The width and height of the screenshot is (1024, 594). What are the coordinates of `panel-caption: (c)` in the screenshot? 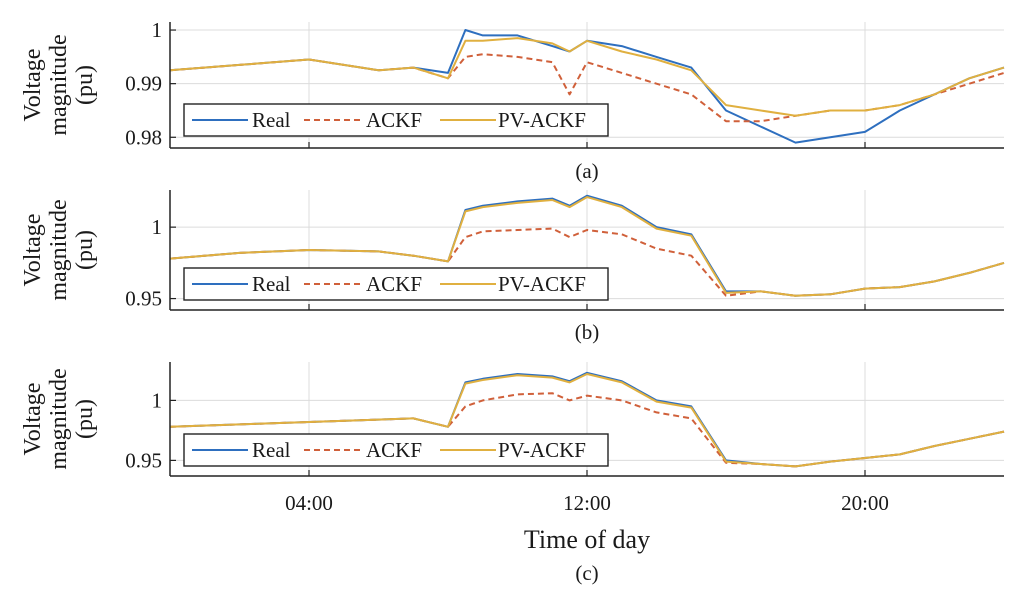 It's located at (586, 573).